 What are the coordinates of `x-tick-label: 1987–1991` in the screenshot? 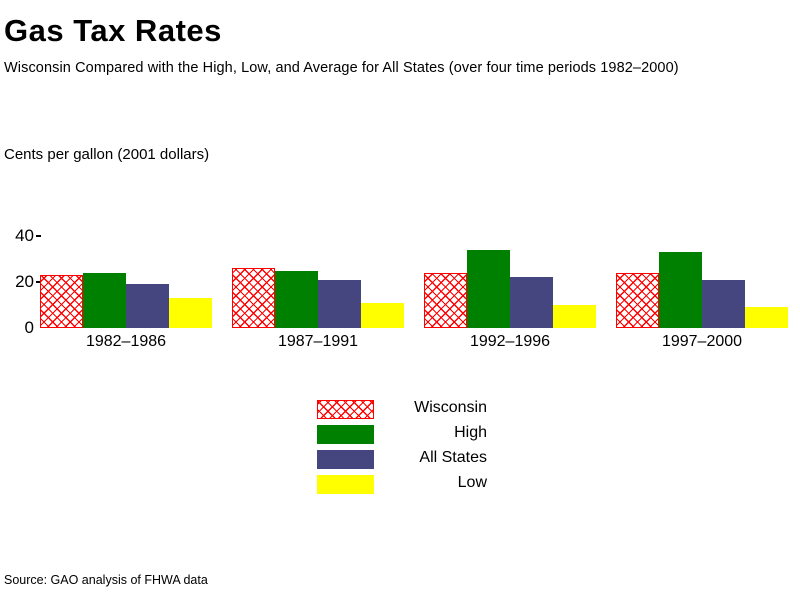 It's located at (318, 341).